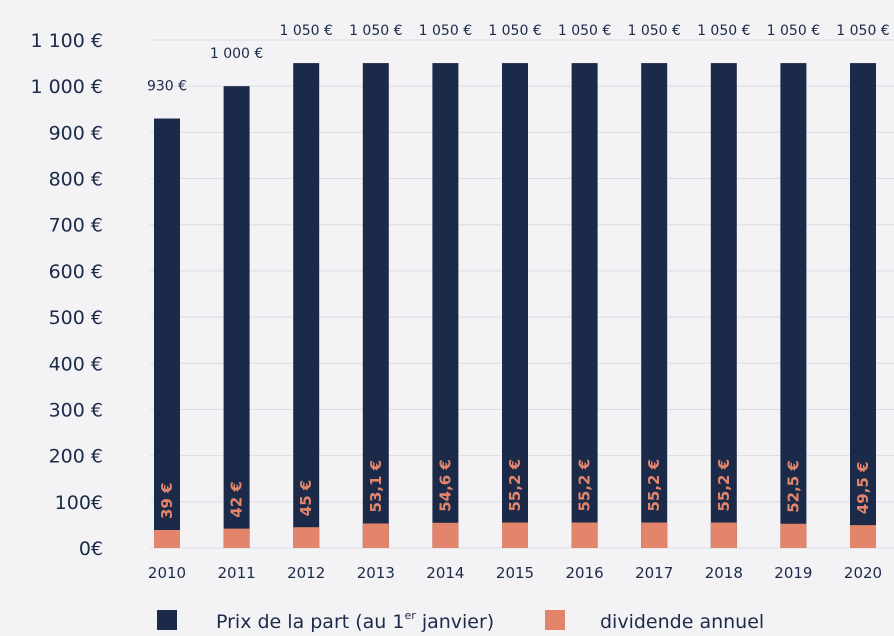 This screenshot has height=636, width=894. What do you see at coordinates (723, 305) in the screenshot?
I see `bar-price-2018` at bounding box center [723, 305].